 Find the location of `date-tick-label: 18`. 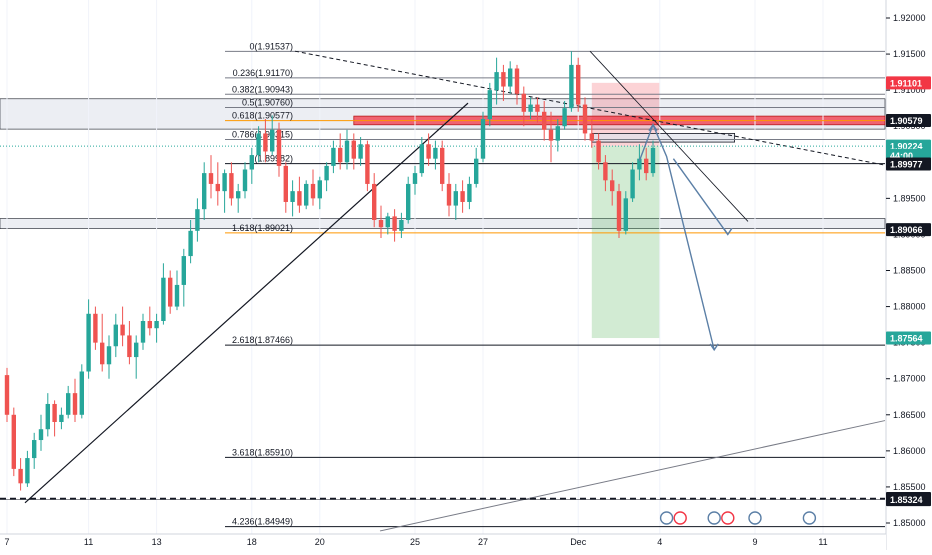

date-tick-label: 18 is located at coordinates (252, 542).